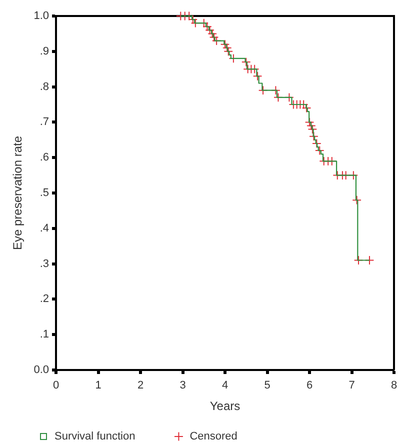 This screenshot has width=413, height=448. I want to click on x-tick-label: 1, so click(98, 386).